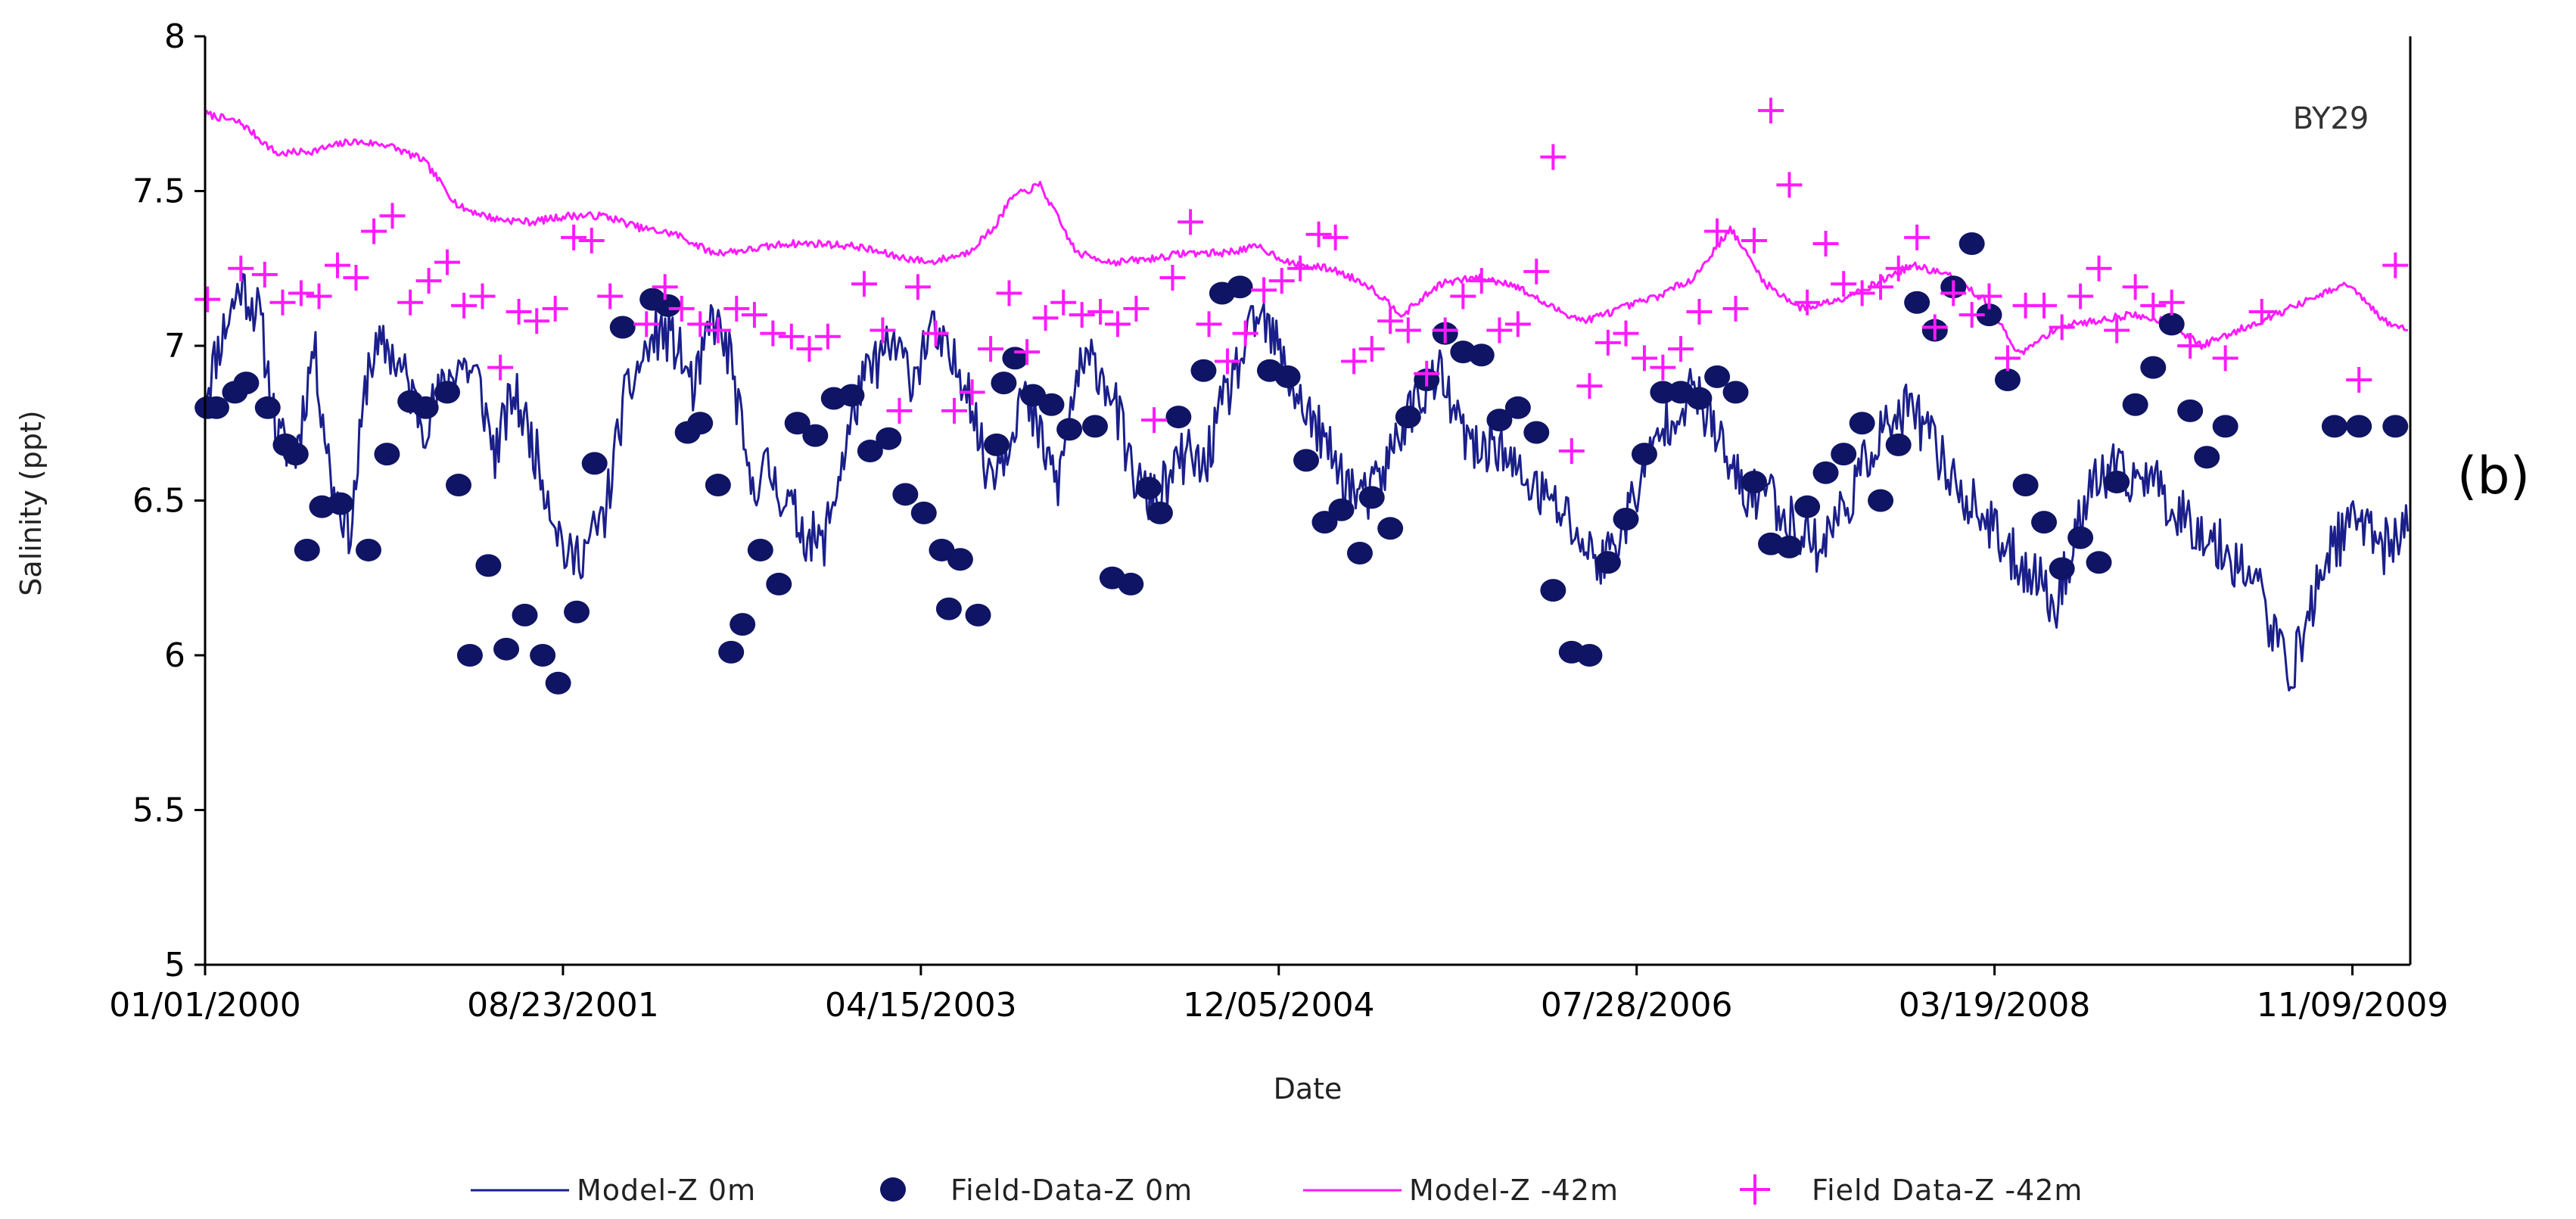  What do you see at coordinates (1308, 1088) in the screenshot?
I see `x-axis-title: Date` at bounding box center [1308, 1088].